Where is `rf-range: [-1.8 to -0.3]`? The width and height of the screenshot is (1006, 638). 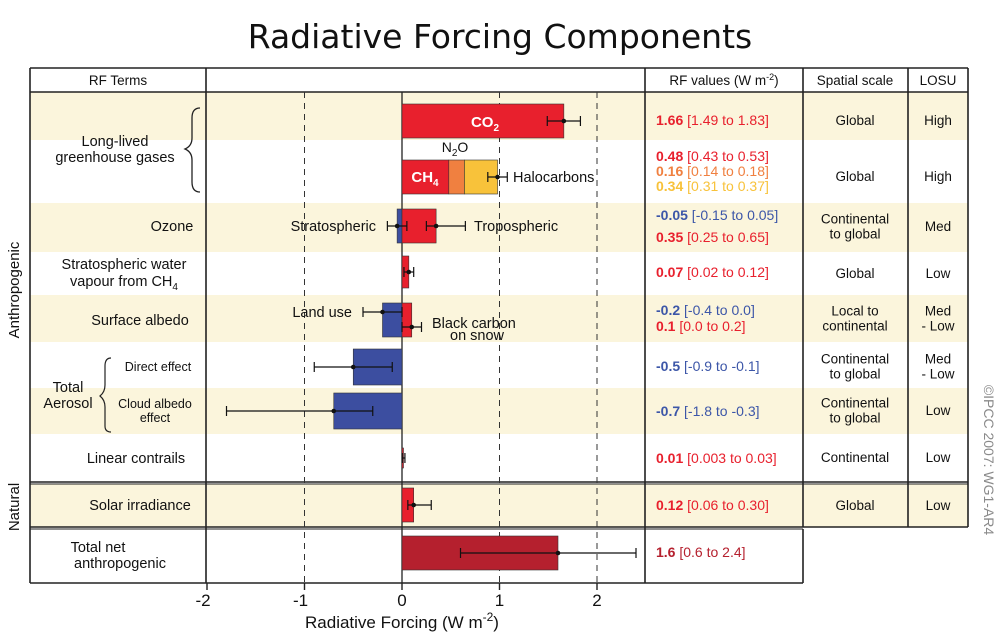 rf-range: [-1.8 to -0.3] is located at coordinates (719, 411).